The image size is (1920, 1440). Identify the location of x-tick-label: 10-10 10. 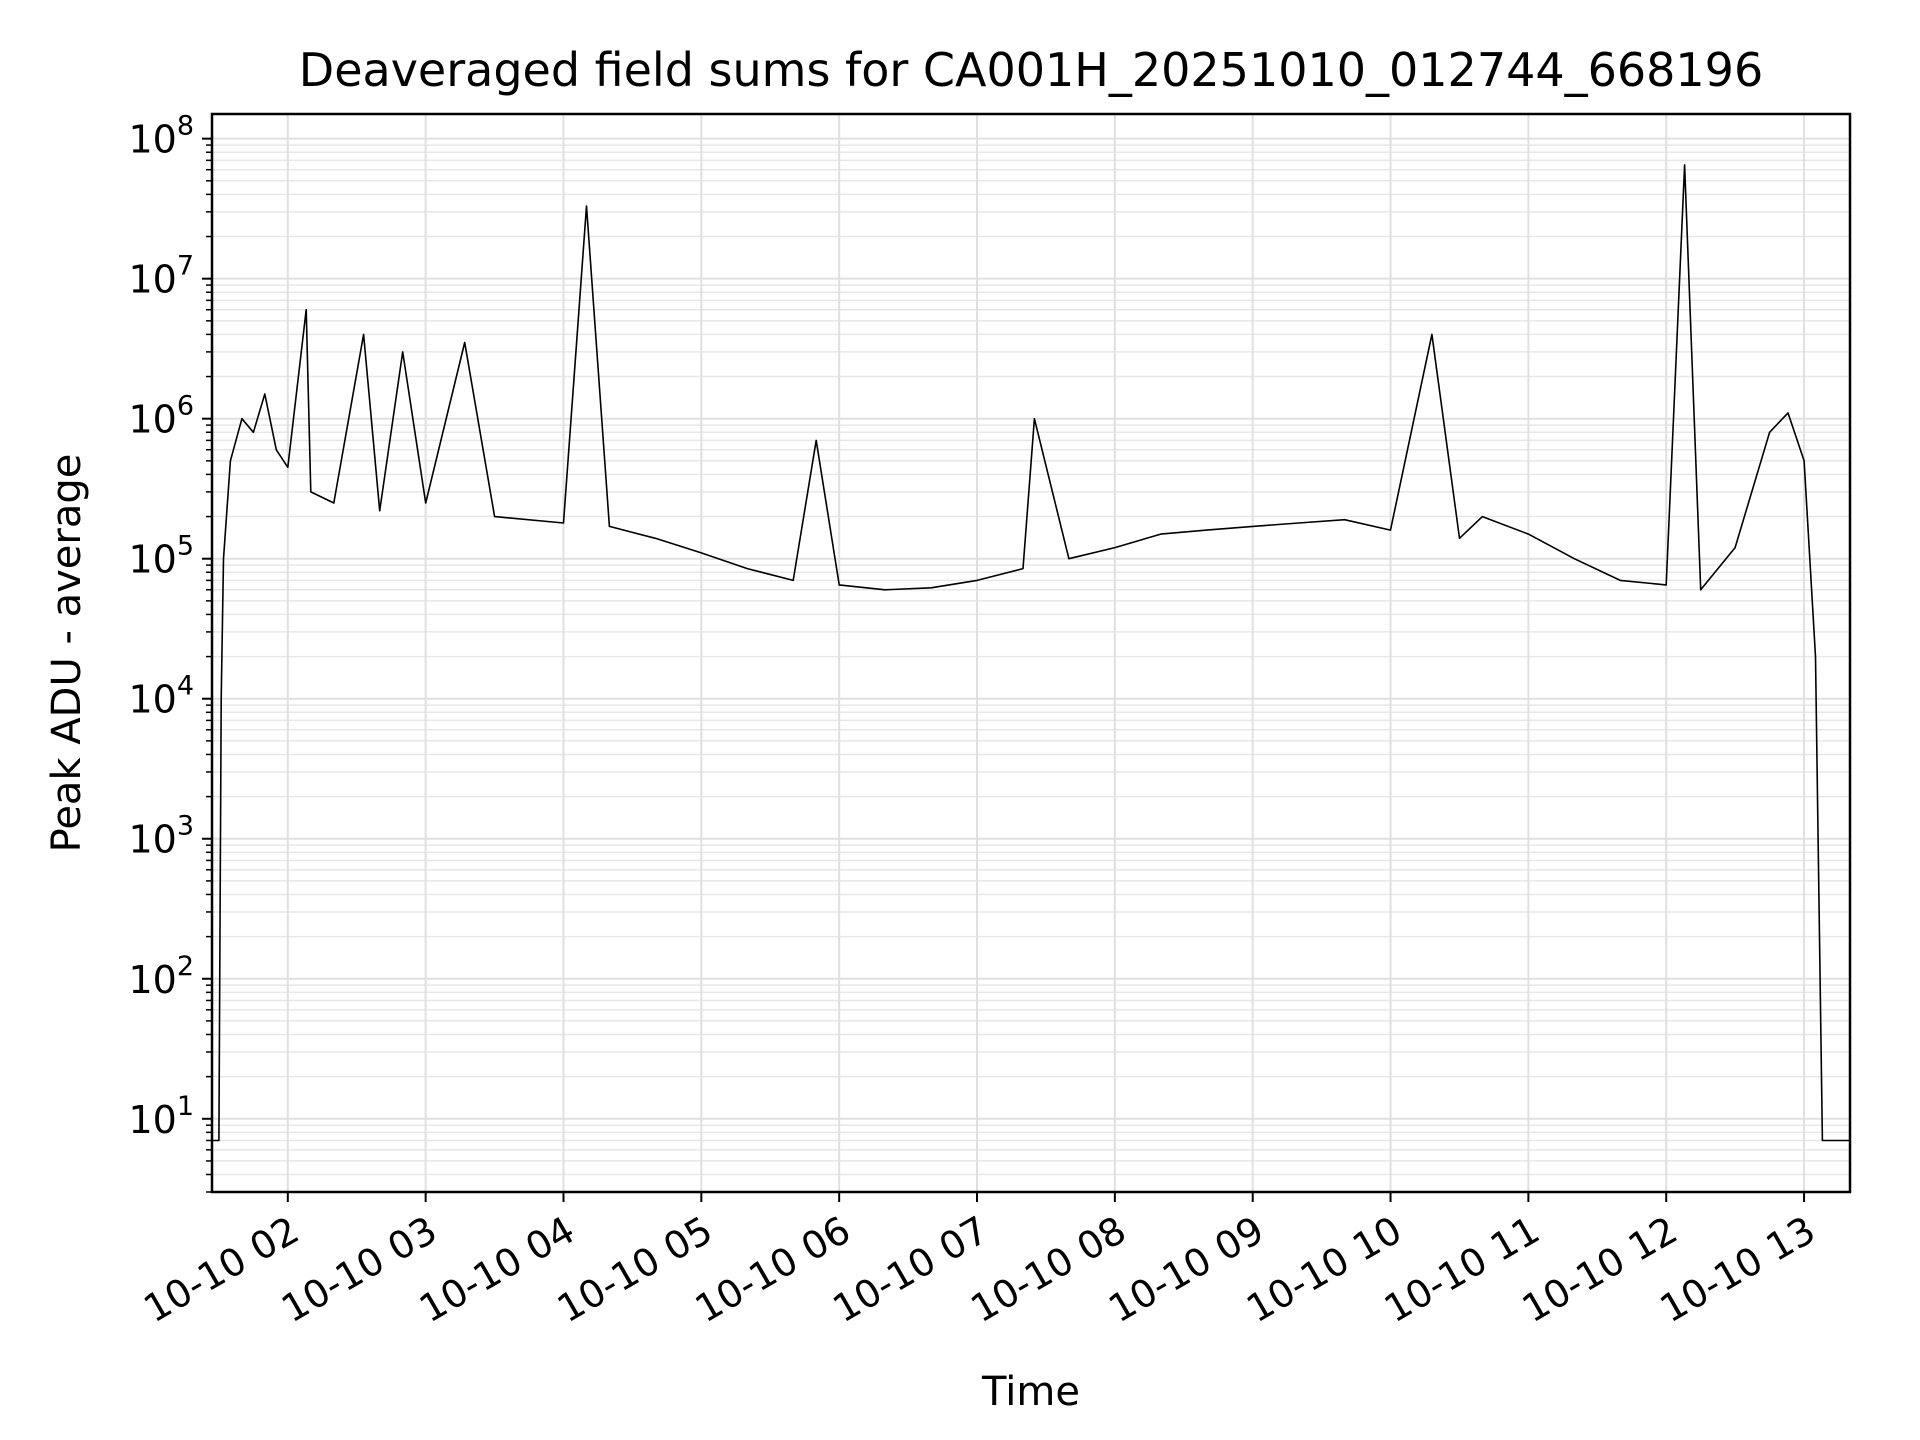
(1324, 1270).